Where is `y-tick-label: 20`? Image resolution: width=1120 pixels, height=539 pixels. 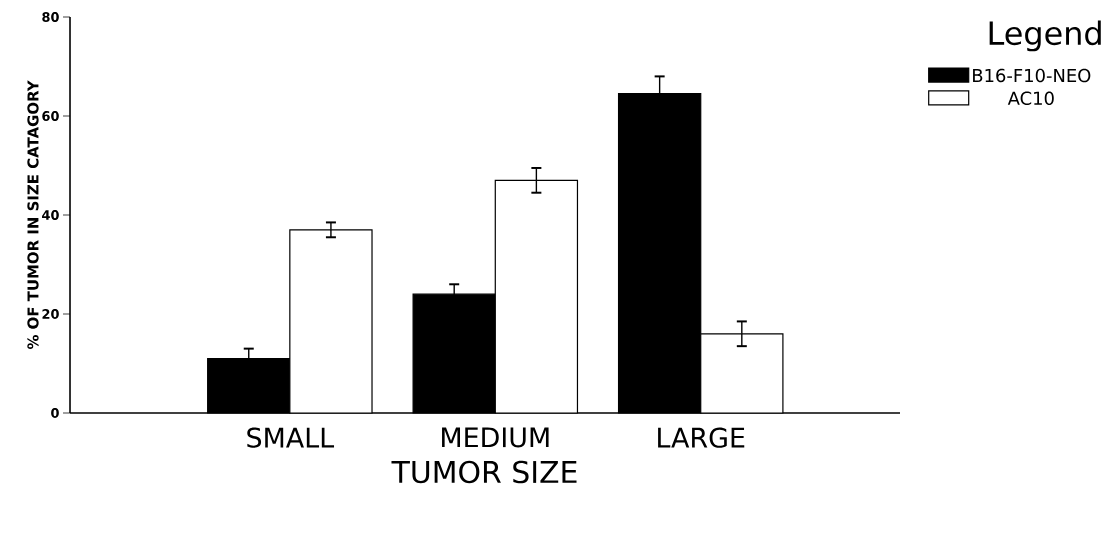 y-tick-label: 20 is located at coordinates (50, 314).